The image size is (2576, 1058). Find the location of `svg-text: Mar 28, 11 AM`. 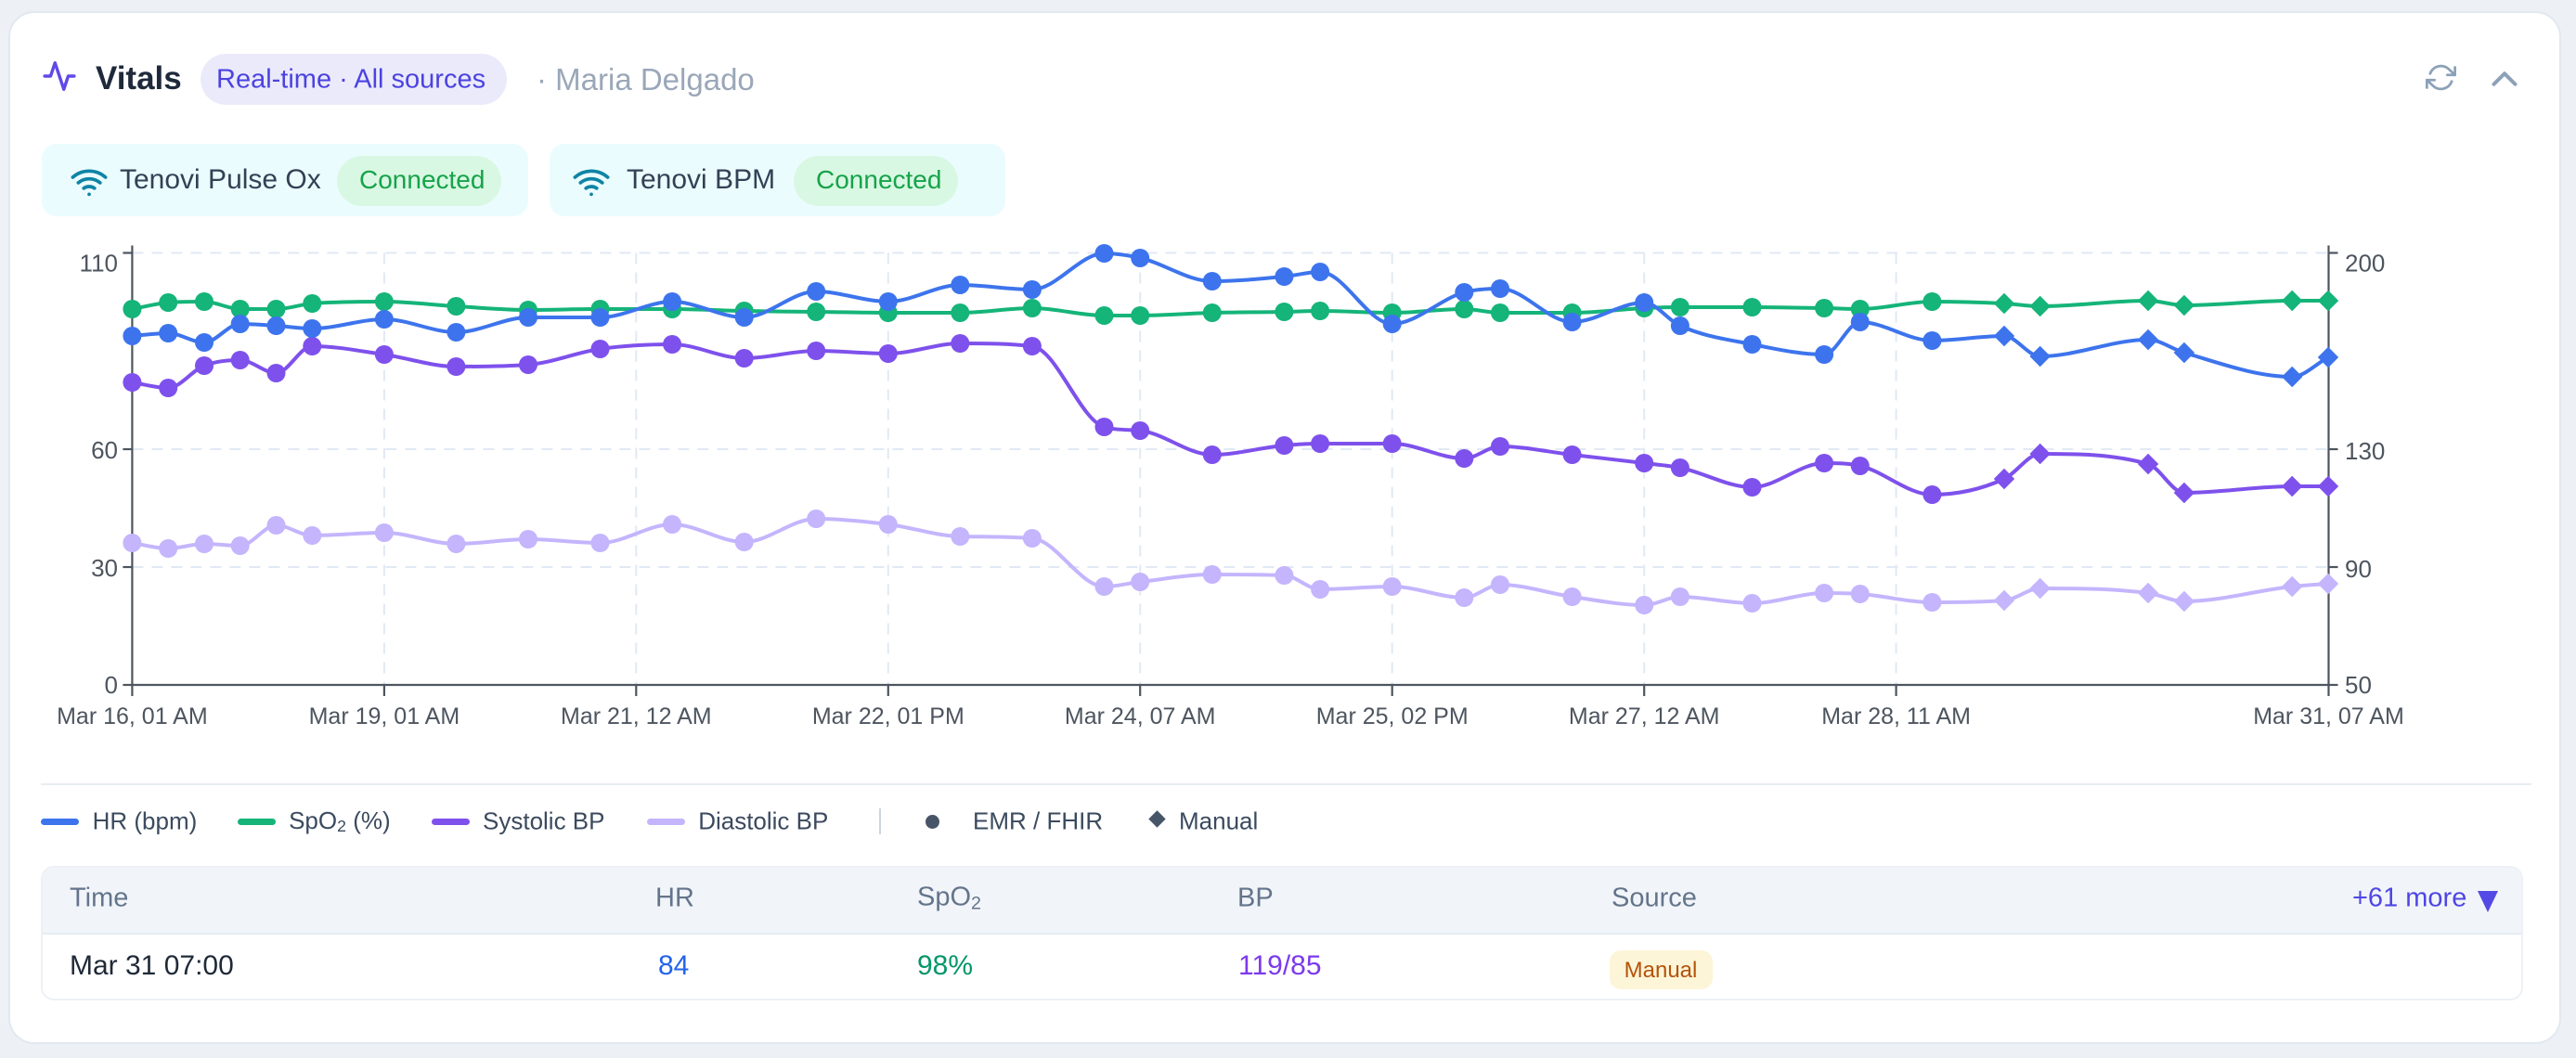

svg-text: Mar 28, 11 AM is located at coordinates (1896, 716).